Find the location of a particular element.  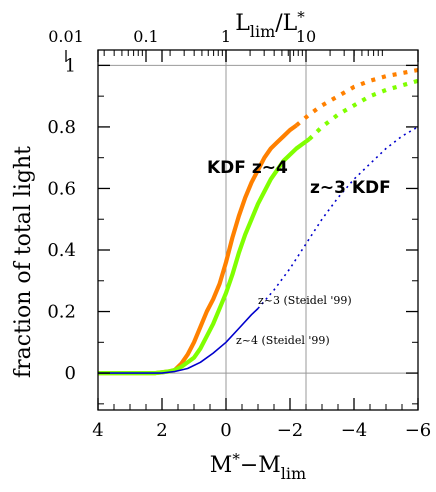

x-tick-label-4: −4 is located at coordinates (354, 430).